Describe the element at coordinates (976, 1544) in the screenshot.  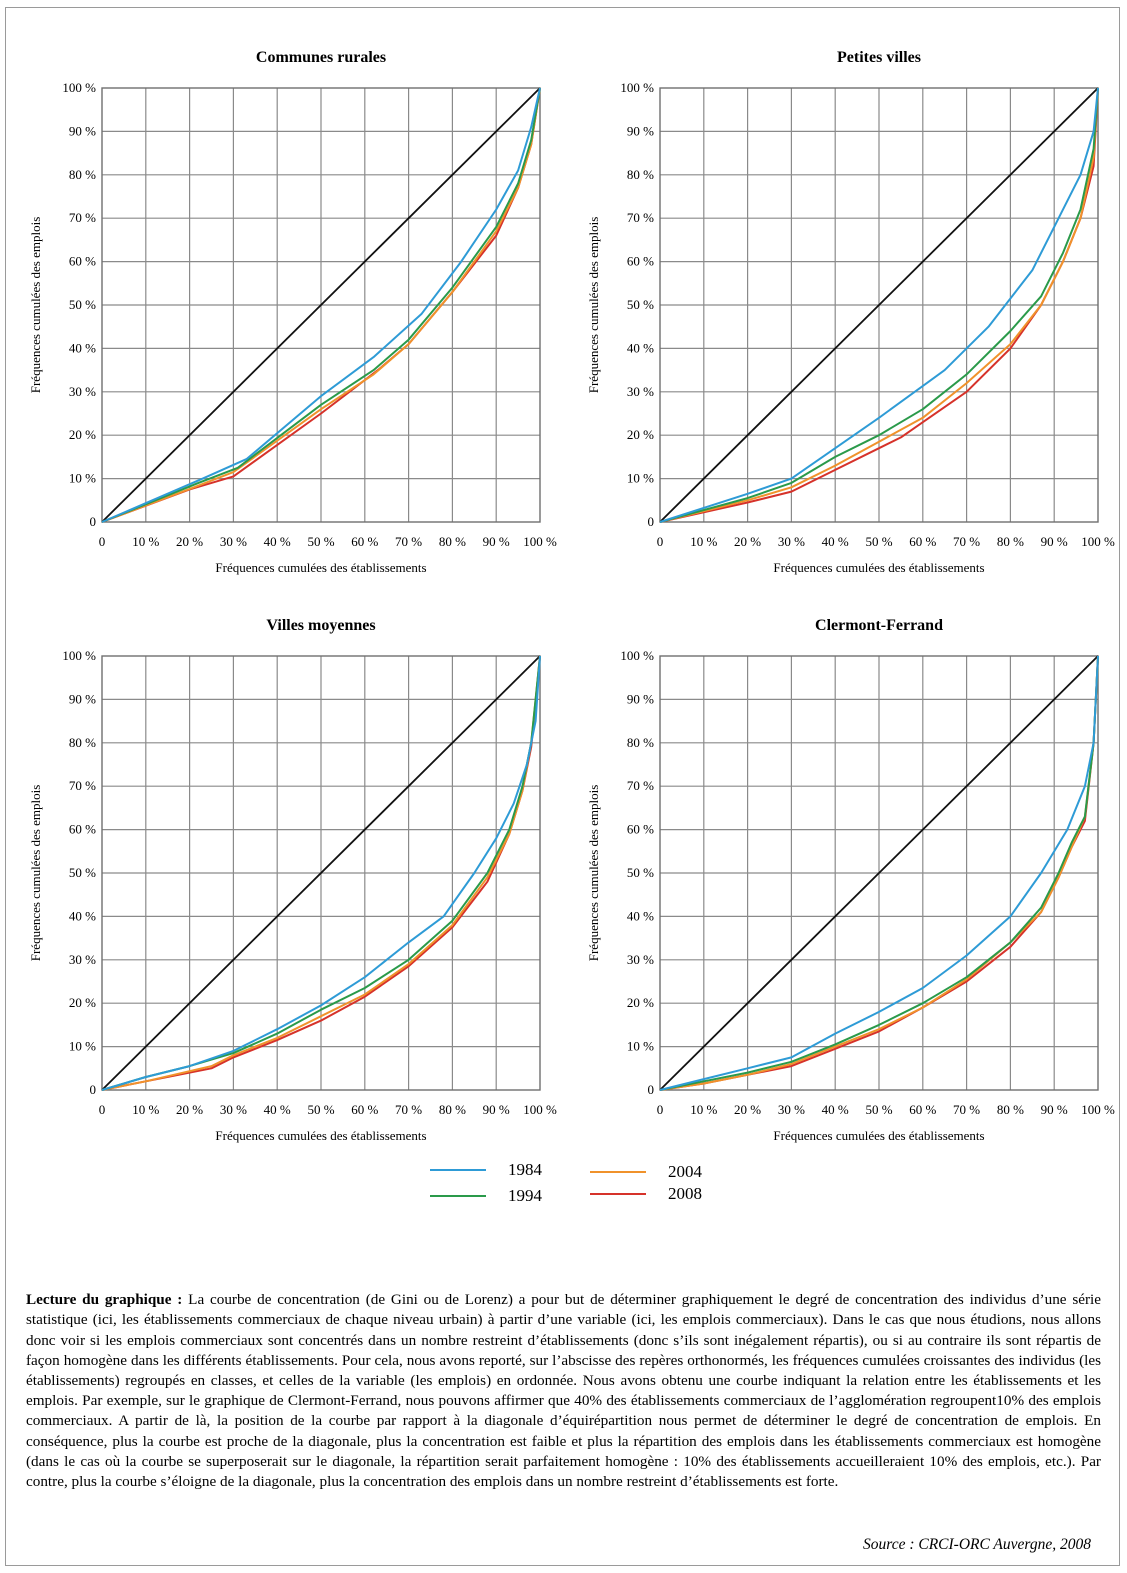
I see `source-note: Source : CRCI-ORC Auvergne, 2008` at that location.